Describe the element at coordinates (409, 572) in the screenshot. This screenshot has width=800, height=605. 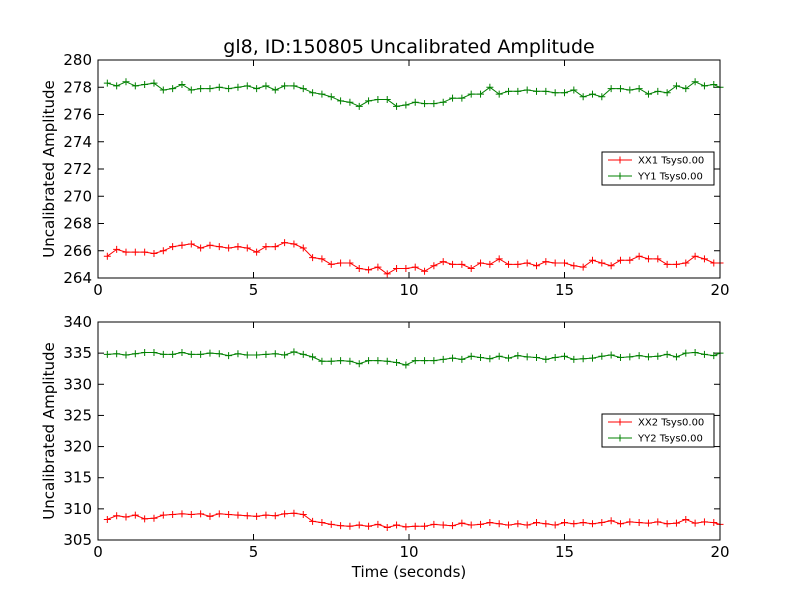
I see `x-axis-label: Time (seconds)` at that location.